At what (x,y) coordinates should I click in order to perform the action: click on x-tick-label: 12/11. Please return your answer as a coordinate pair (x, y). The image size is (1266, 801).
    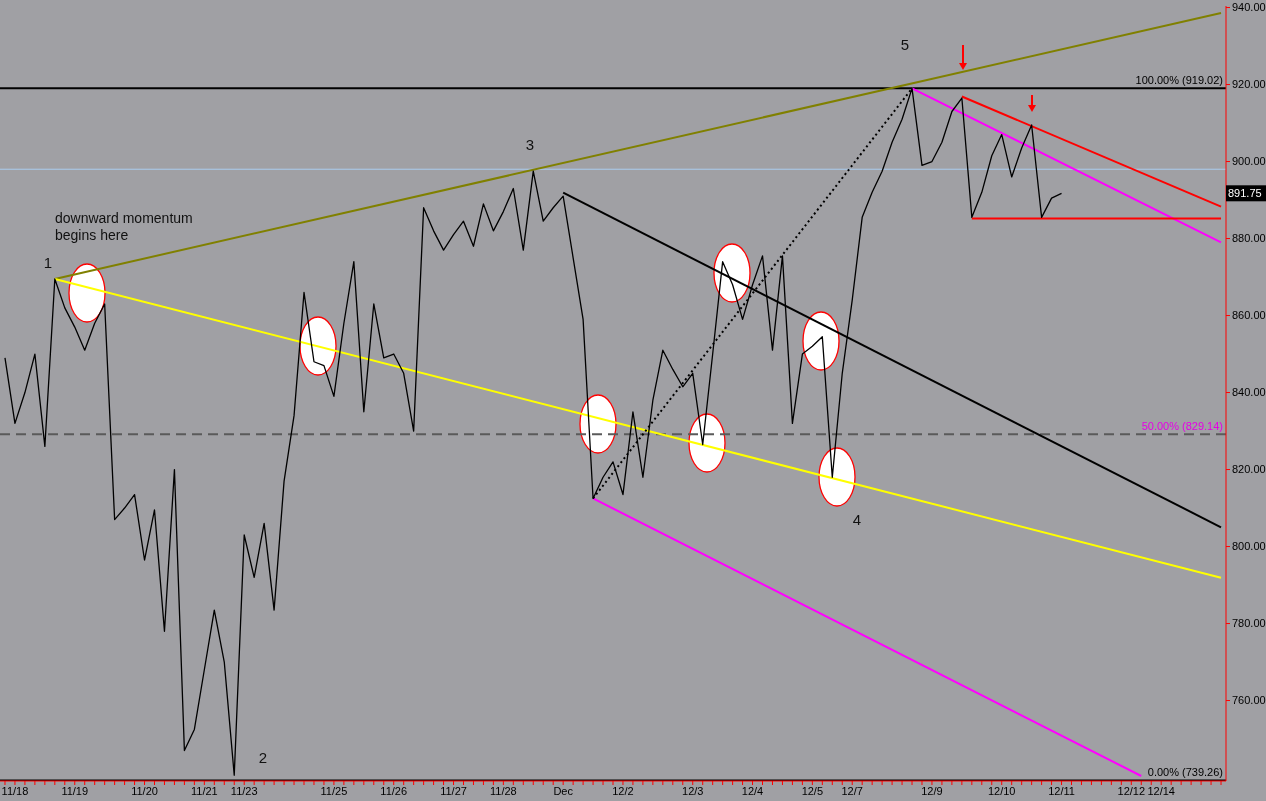
    Looking at the image, I should click on (1061, 790).